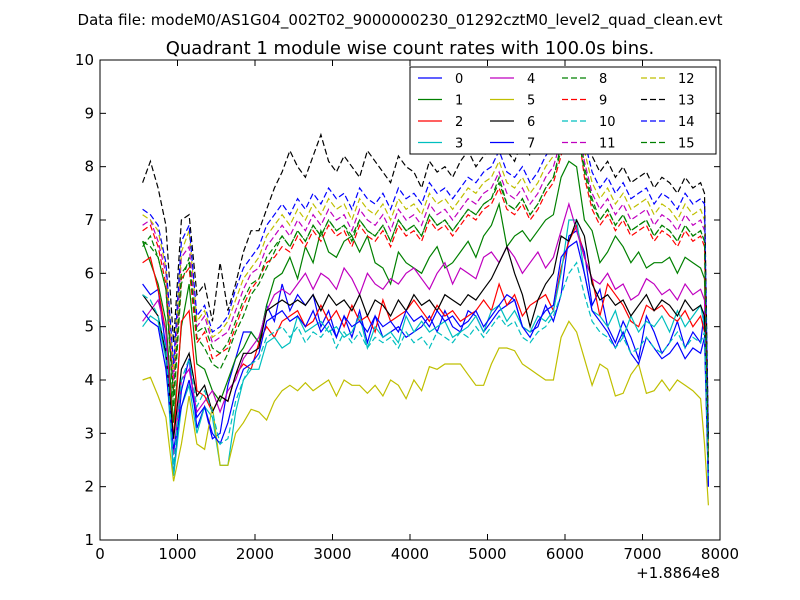 The width and height of the screenshot is (800, 600). Describe the element at coordinates (89, 487) in the screenshot. I see `y-tick-label: 2` at that location.